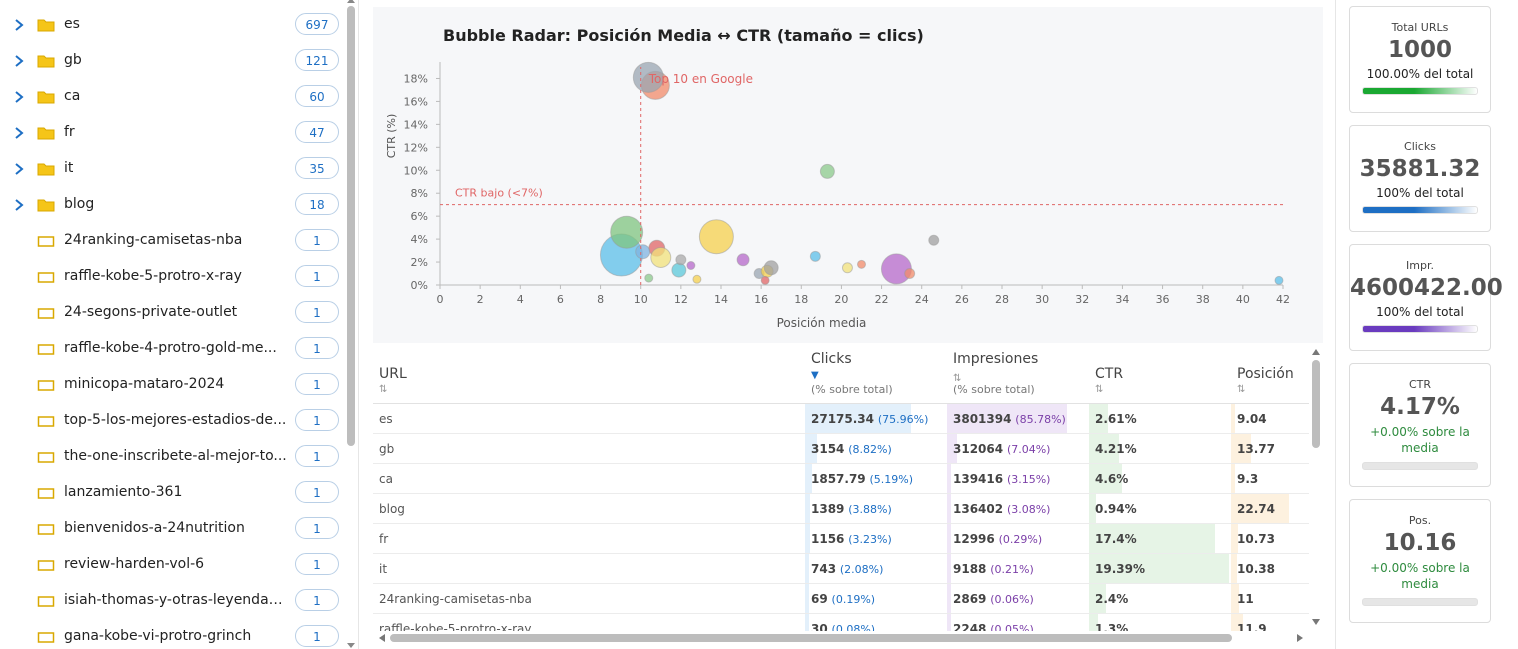 This screenshot has height=649, width=1518. I want to click on cell-pos: 10.38, so click(1270, 569).